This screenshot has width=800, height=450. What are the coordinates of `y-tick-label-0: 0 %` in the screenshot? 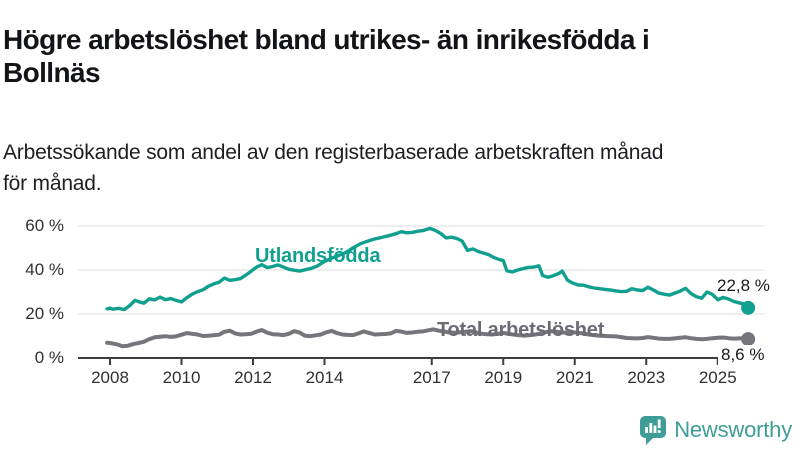 It's located at (49, 357).